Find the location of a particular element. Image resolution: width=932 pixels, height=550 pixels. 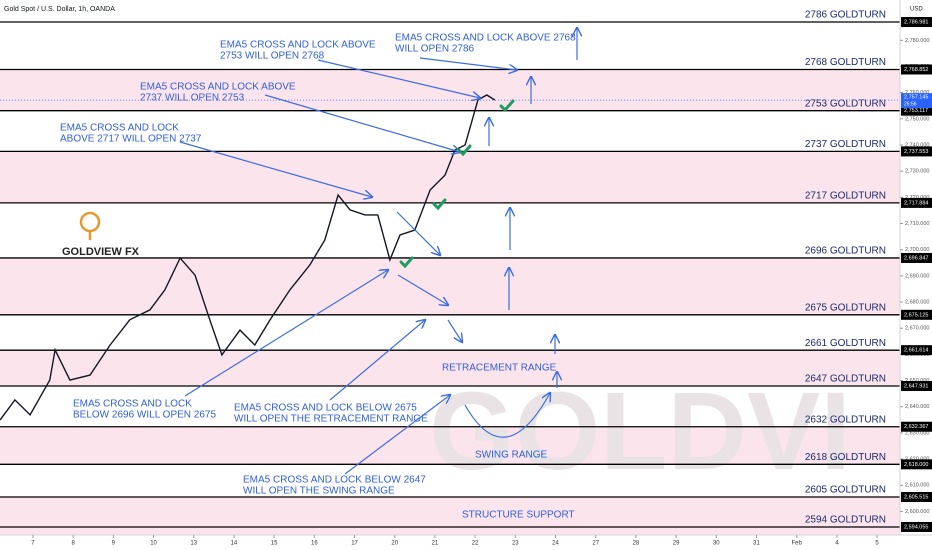

level-label: 2632 GOLDTURN is located at coordinates (845, 419).